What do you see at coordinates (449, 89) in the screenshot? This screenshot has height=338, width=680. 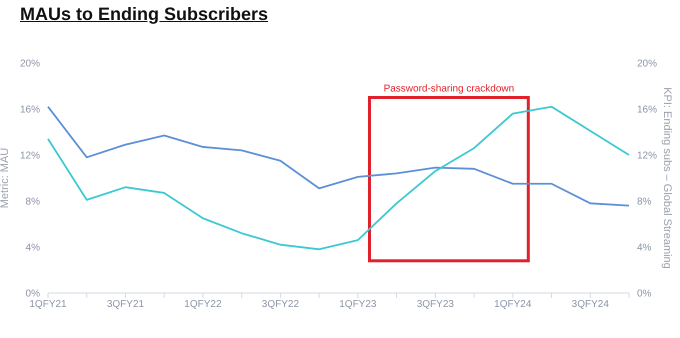 I see `annotation: Password-sharing crackdown` at bounding box center [449, 89].